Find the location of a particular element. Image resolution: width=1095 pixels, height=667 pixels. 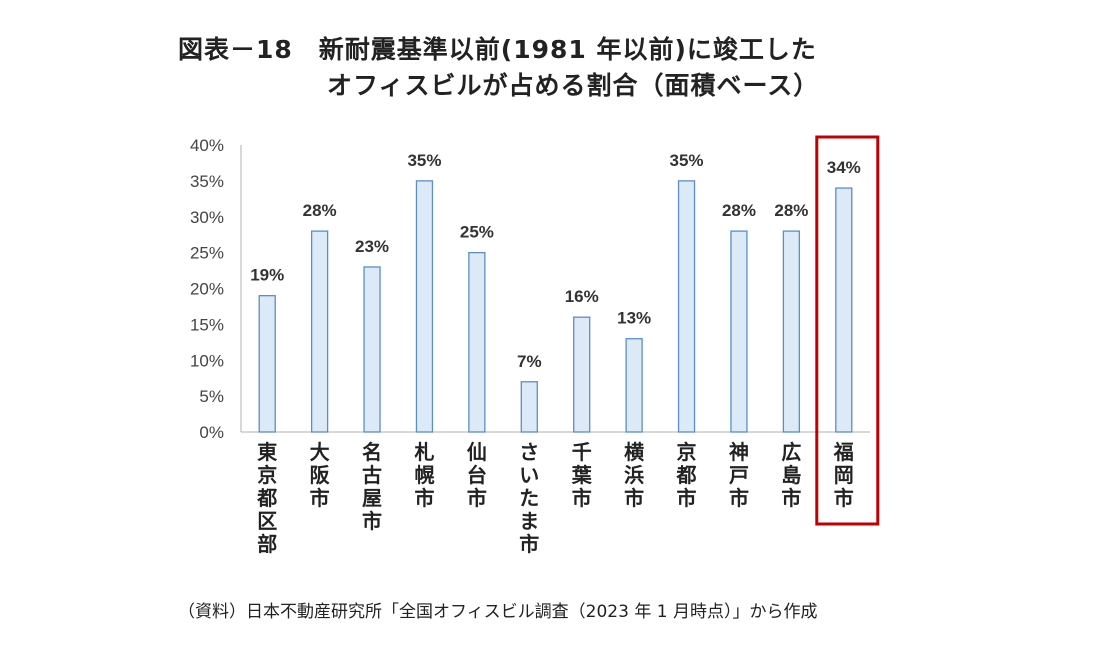

category-label: 千葉市 is located at coordinates (582, 475).